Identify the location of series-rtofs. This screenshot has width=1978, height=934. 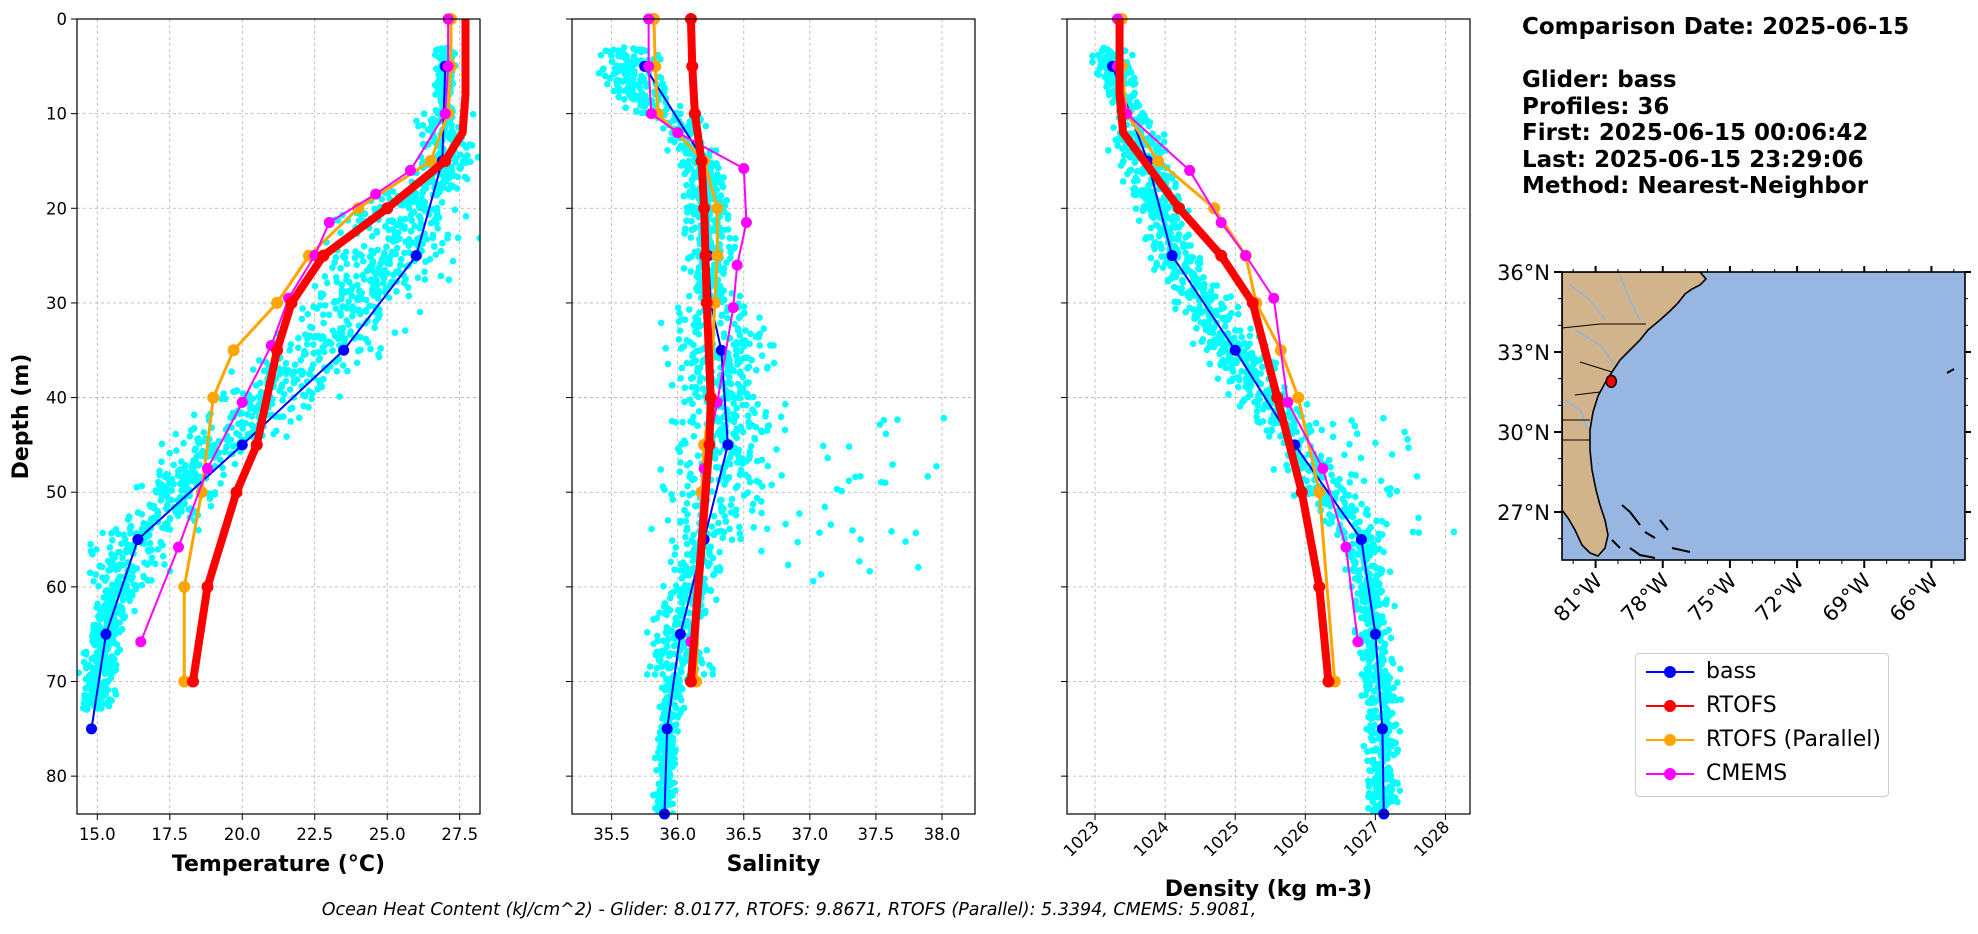
(1225, 353).